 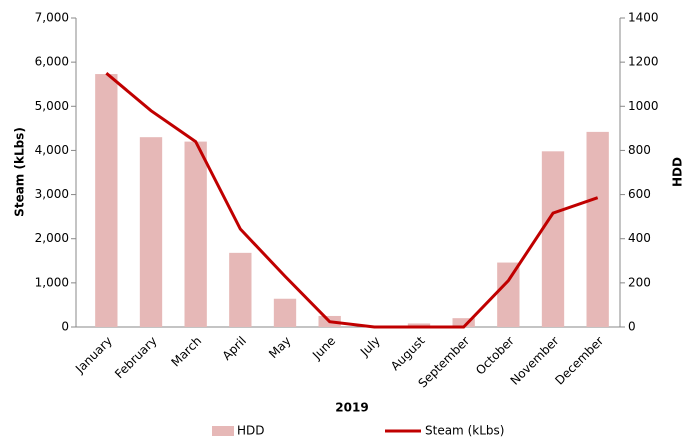 I want to click on x-tick-label: May, so click(x=279, y=347).